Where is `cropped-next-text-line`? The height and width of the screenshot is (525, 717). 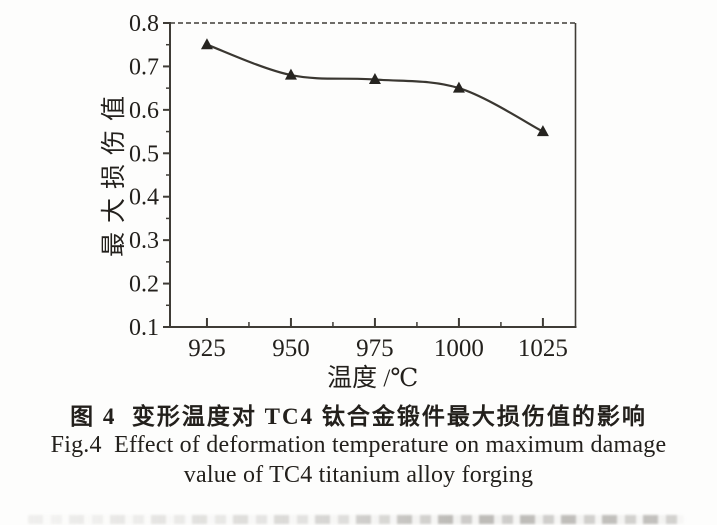
cropped-next-text-line is located at coordinates (356, 519).